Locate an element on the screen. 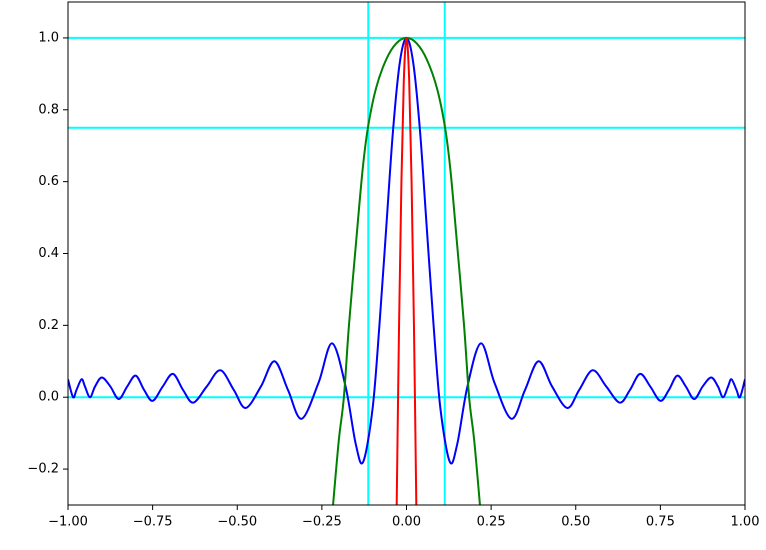  x-tick-label: −0.25 is located at coordinates (322, 522).